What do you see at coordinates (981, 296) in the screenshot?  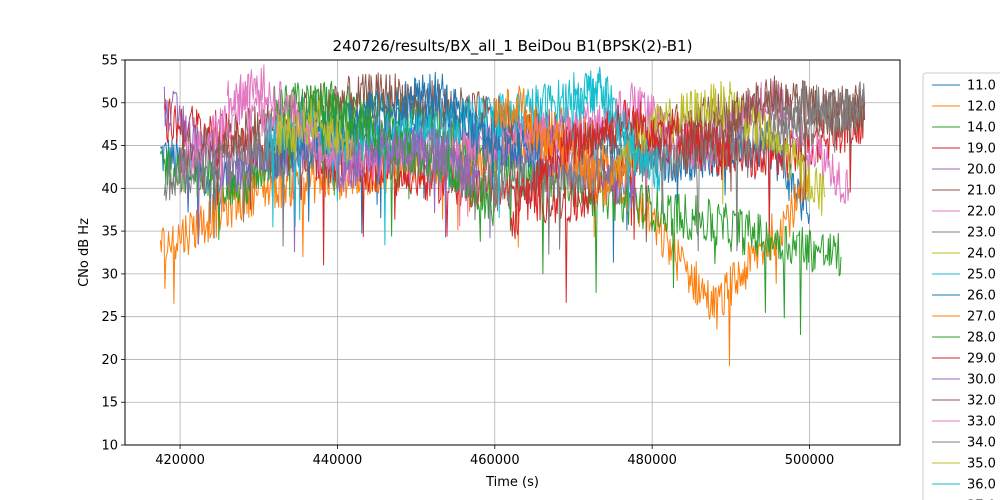 I see `legend-label-26.0: 26.0` at bounding box center [981, 296].